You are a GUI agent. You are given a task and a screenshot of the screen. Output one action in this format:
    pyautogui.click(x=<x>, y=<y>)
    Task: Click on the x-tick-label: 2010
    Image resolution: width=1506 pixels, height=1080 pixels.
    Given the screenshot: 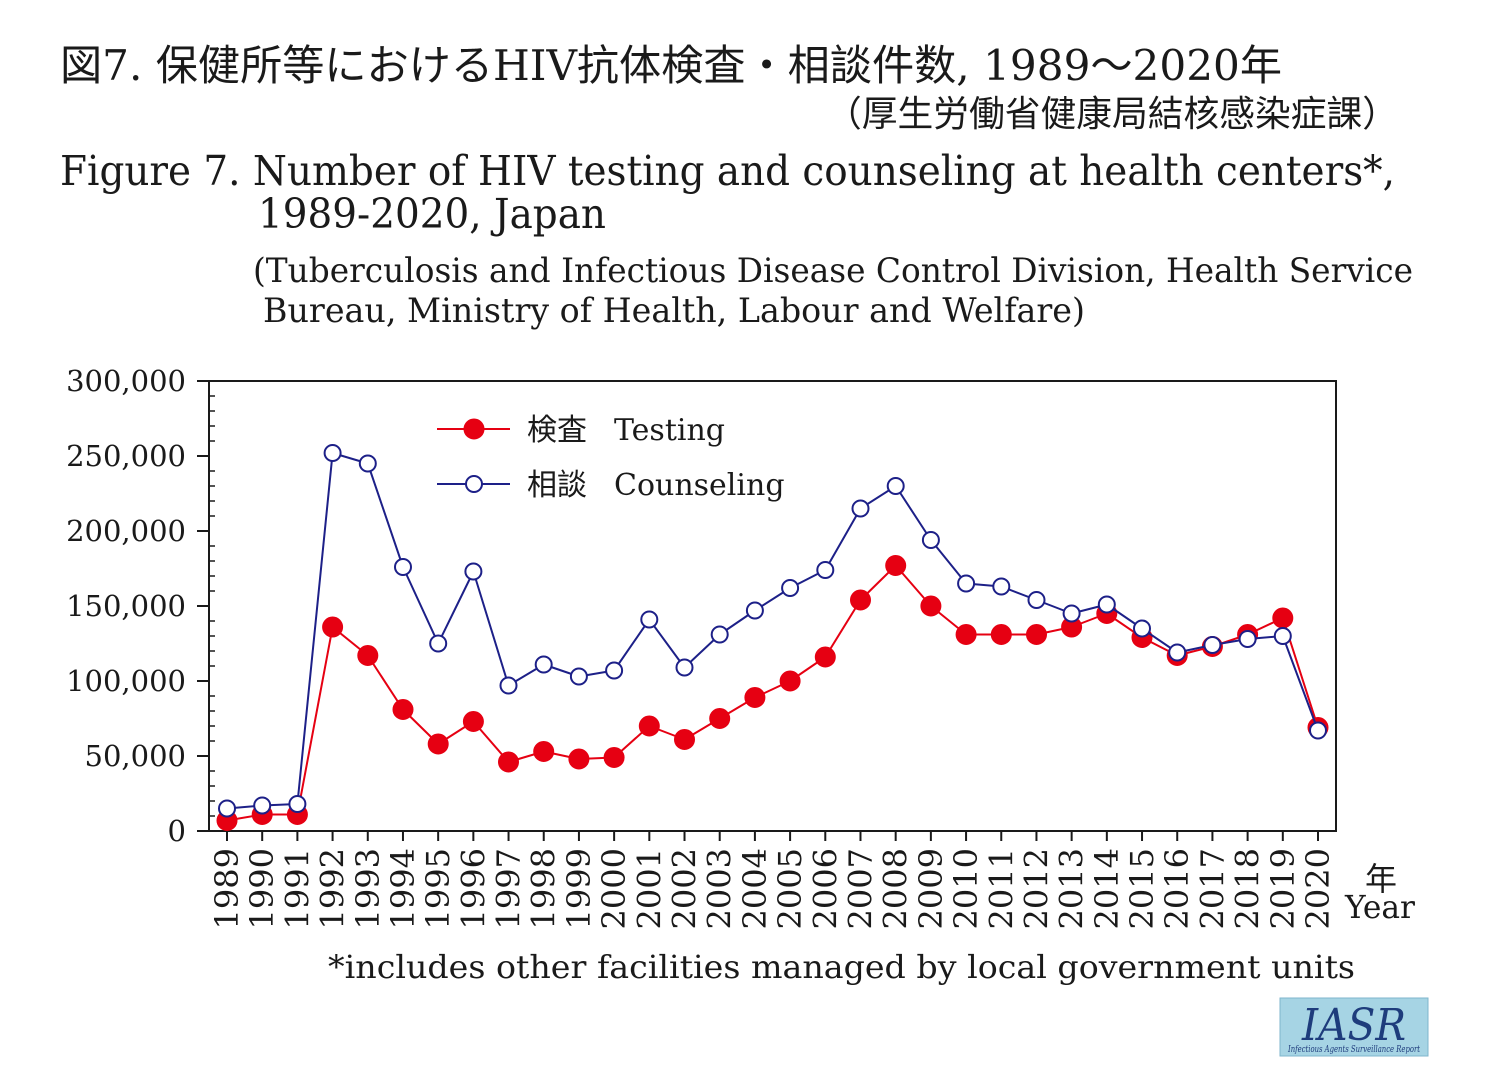 What is the action you would take?
    pyautogui.click(x=966, y=888)
    